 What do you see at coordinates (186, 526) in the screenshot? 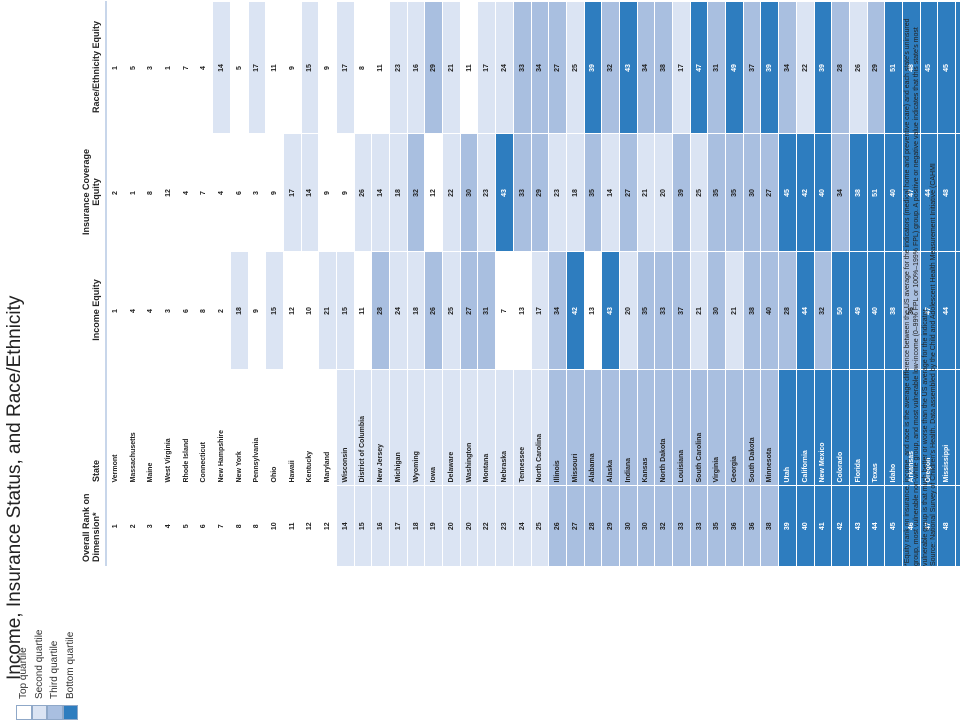
I see `cell-rank: 5` at bounding box center [186, 526].